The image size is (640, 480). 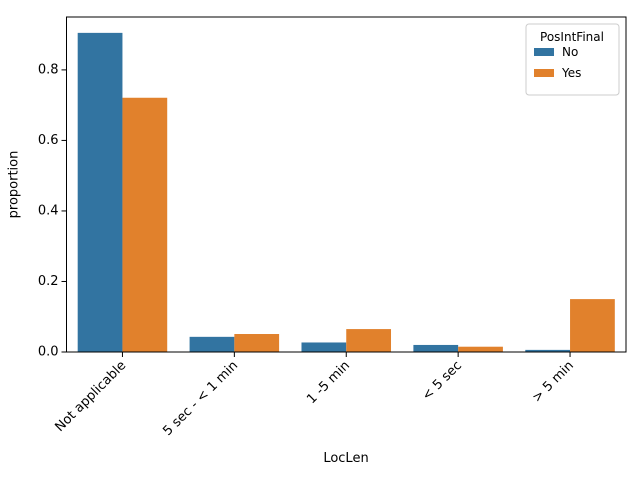 I want to click on x-tick-label-4: > 5 min, so click(x=553, y=381).